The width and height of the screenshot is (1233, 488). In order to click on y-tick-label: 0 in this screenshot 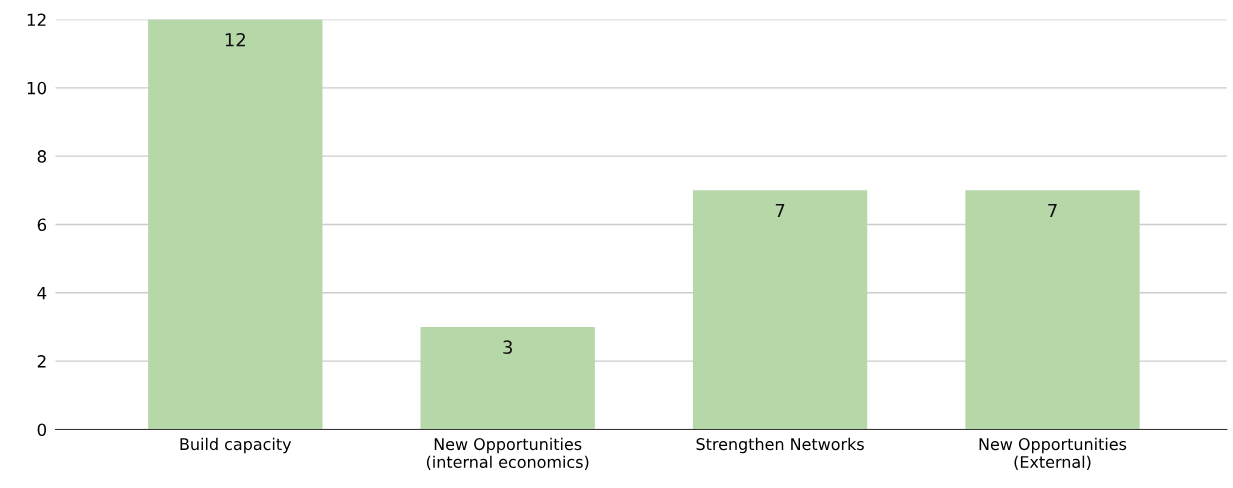, I will do `click(42, 430)`.